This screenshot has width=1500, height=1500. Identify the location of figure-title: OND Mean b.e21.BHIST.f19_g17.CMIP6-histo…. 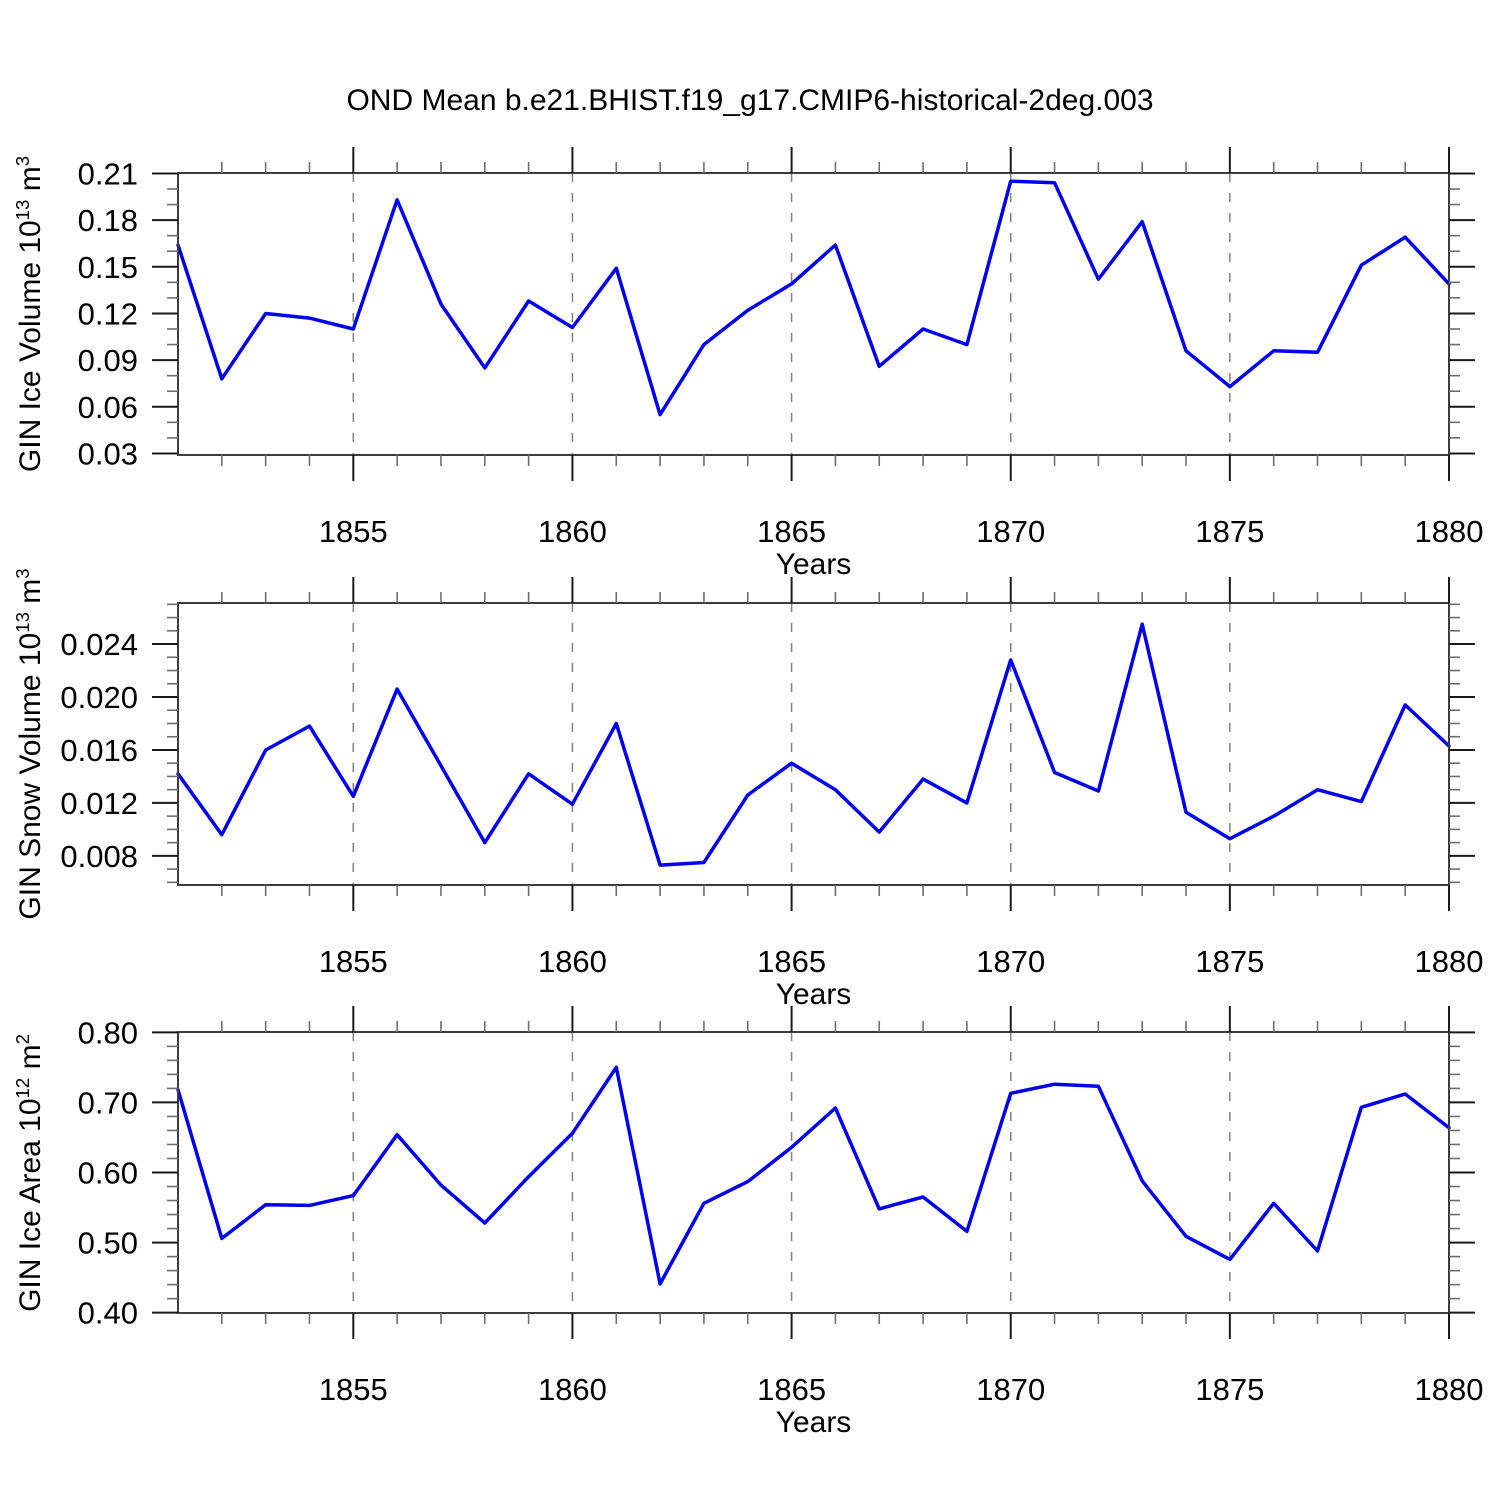
(750, 100).